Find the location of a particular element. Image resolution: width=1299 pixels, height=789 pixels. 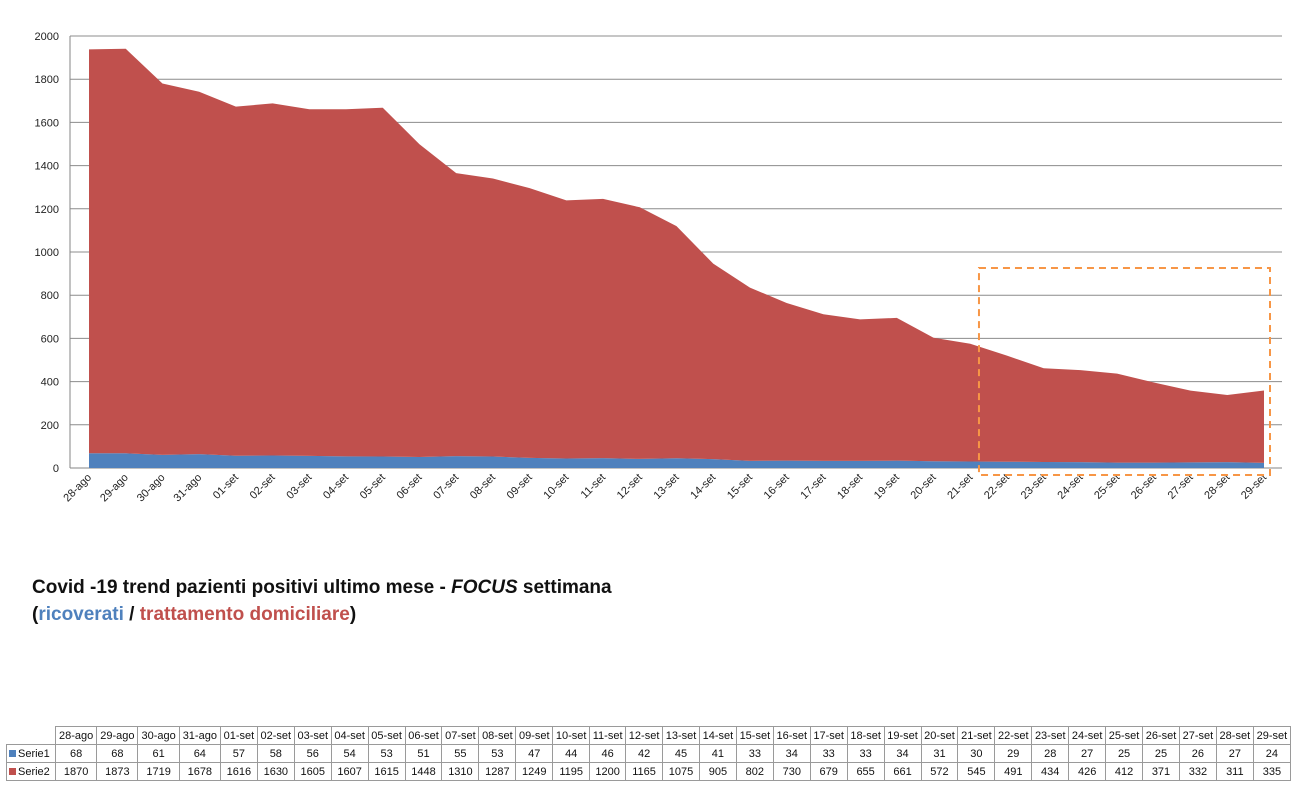

table-cell: 679 is located at coordinates (828, 771).